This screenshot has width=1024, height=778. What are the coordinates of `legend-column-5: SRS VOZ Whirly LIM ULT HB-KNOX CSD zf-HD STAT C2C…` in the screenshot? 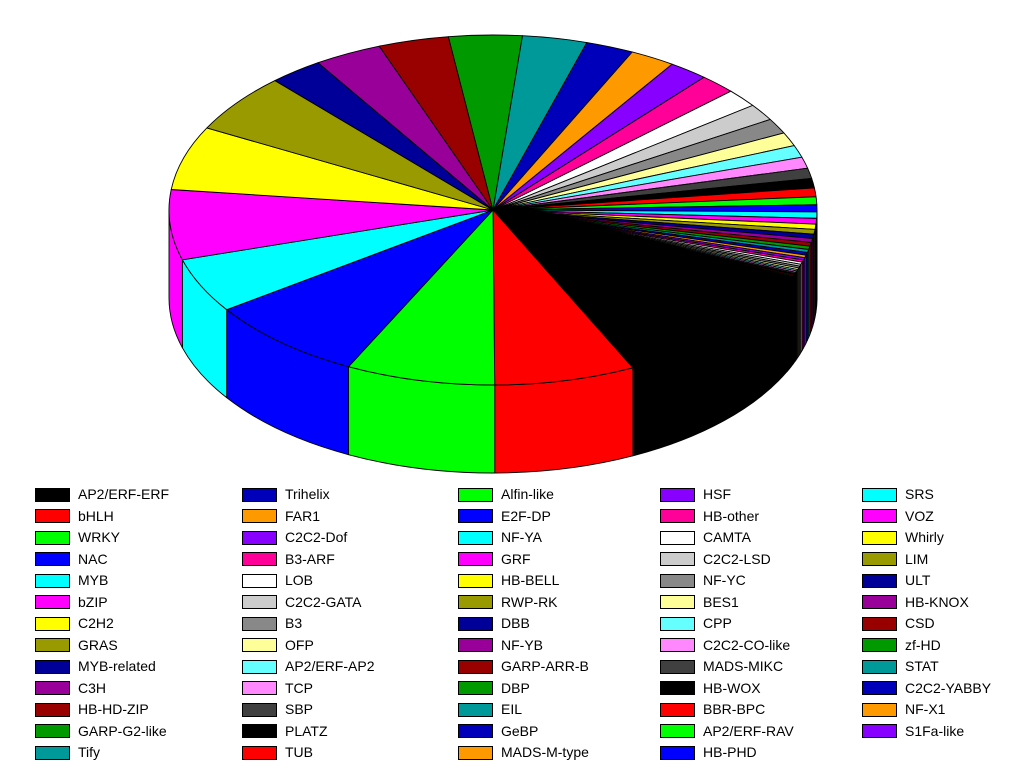 It's located at (926, 613).